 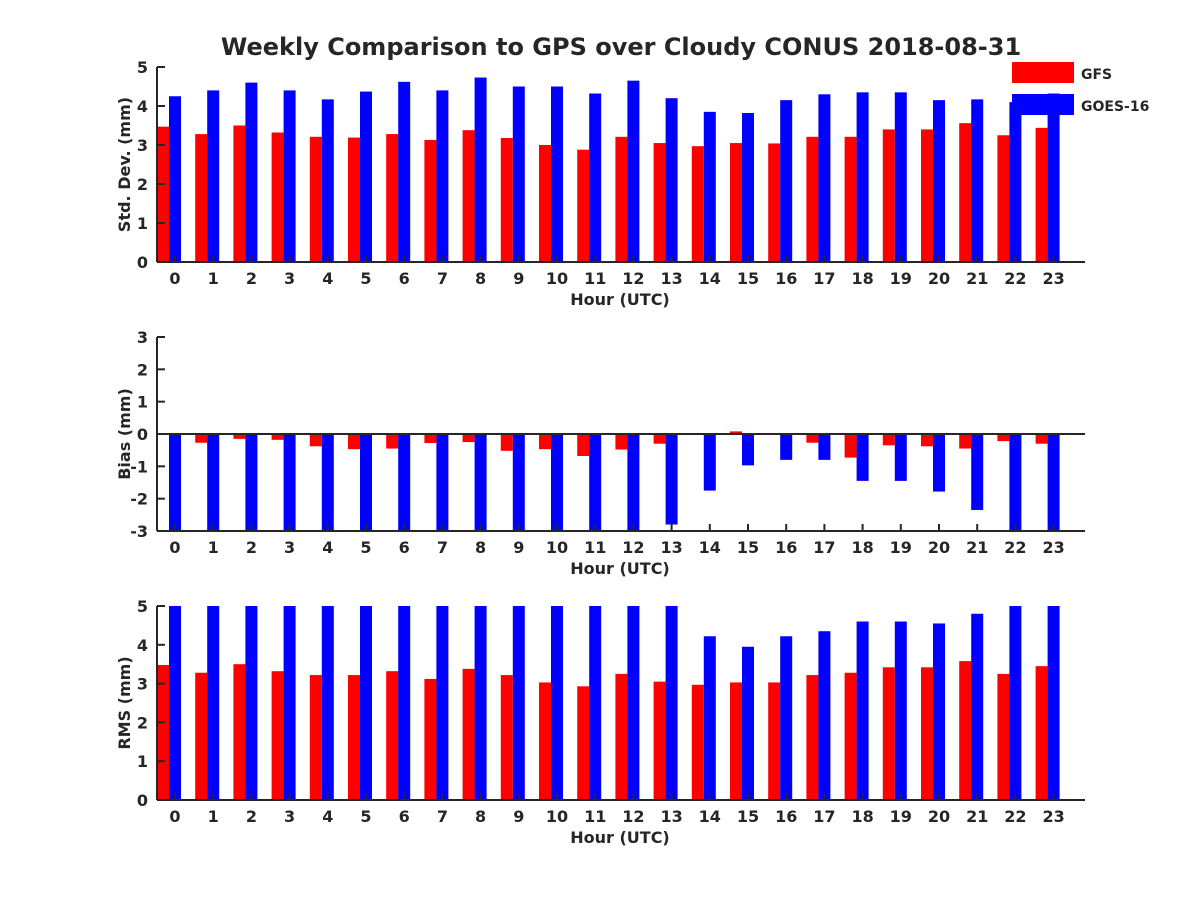 What do you see at coordinates (620, 837) in the screenshot?
I see `x-axis-label: Hour (UTC)` at bounding box center [620, 837].